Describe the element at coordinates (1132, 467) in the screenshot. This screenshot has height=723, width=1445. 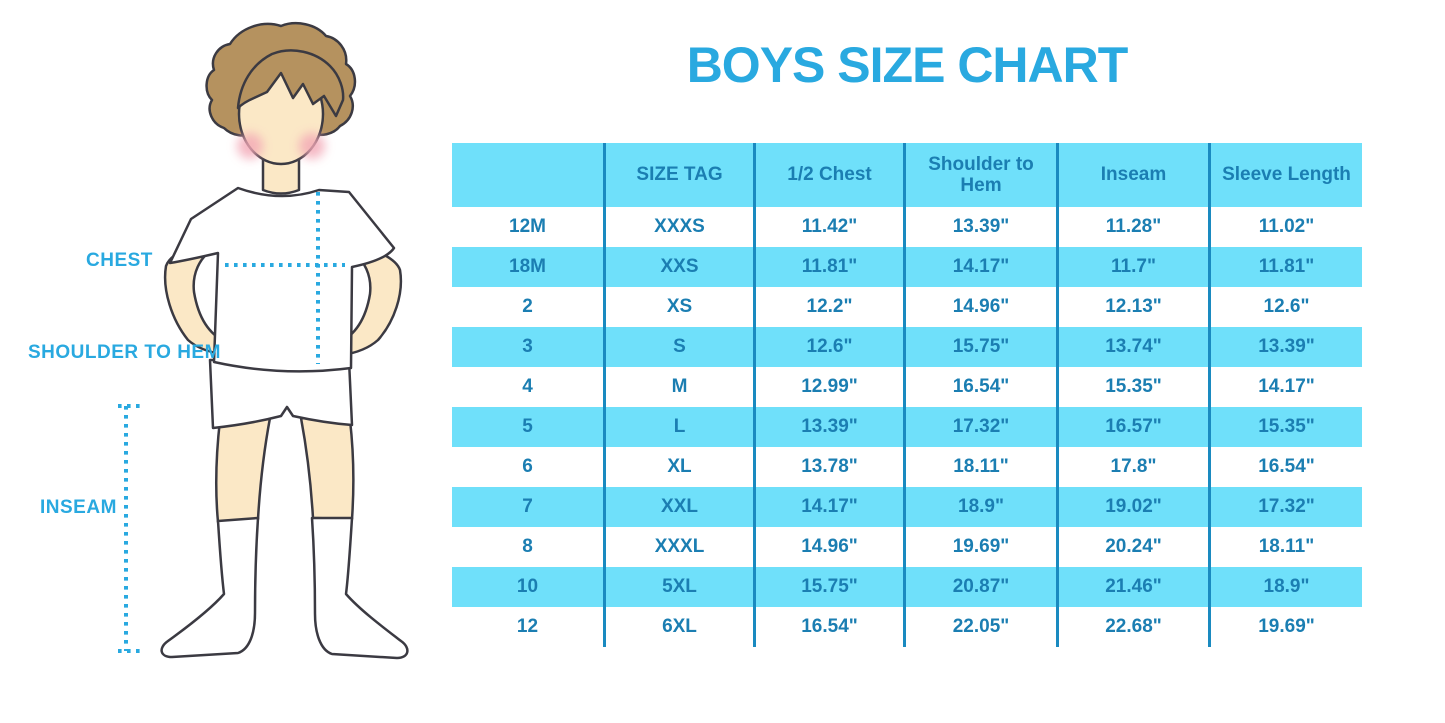
I see `table-cell: 17.8"` at that location.